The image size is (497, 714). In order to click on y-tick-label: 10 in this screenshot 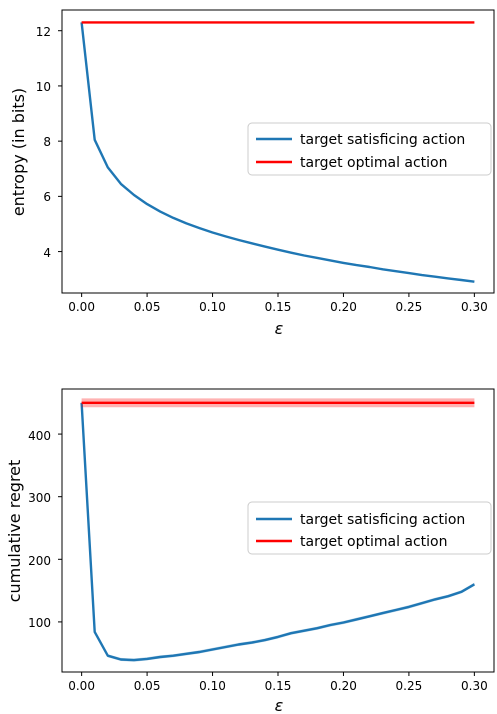, I will do `click(43, 87)`.